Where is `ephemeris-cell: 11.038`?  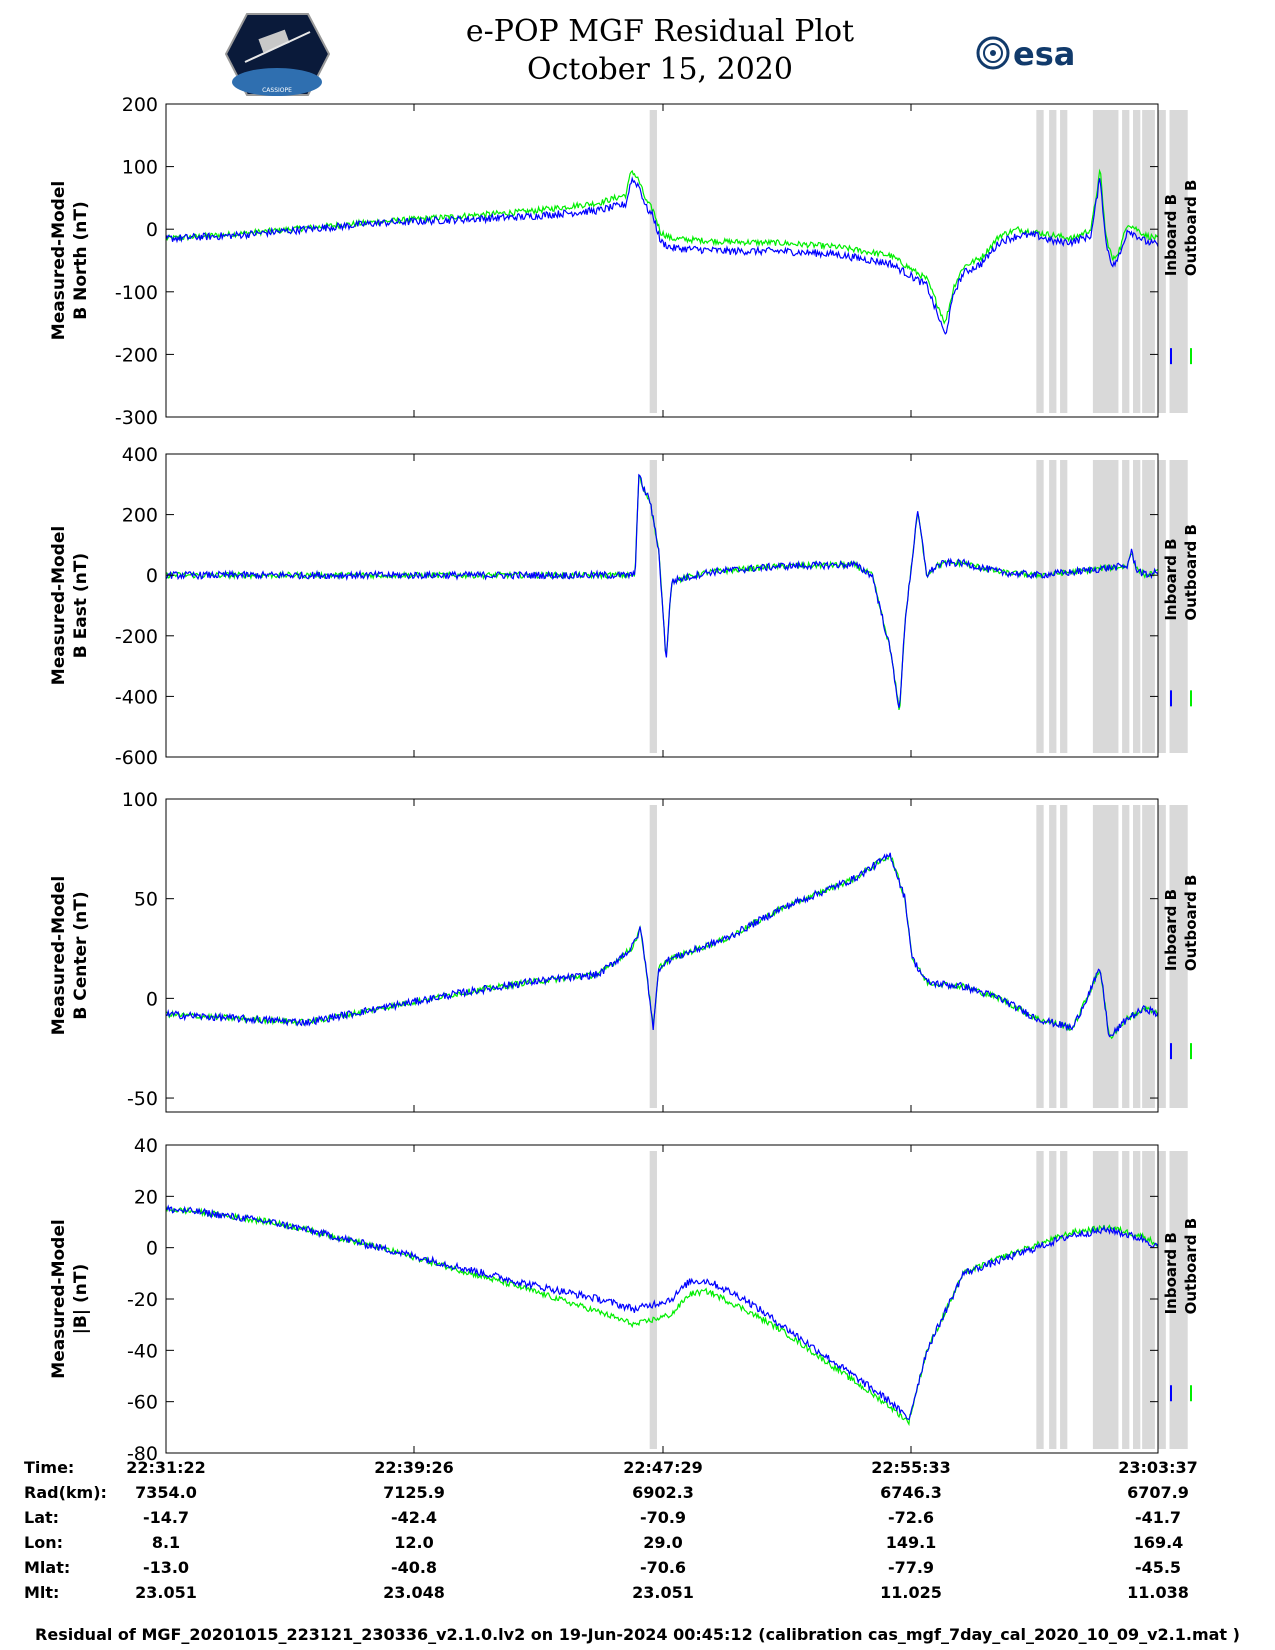
ephemeris-cell: 11.038 is located at coordinates (1158, 1592).